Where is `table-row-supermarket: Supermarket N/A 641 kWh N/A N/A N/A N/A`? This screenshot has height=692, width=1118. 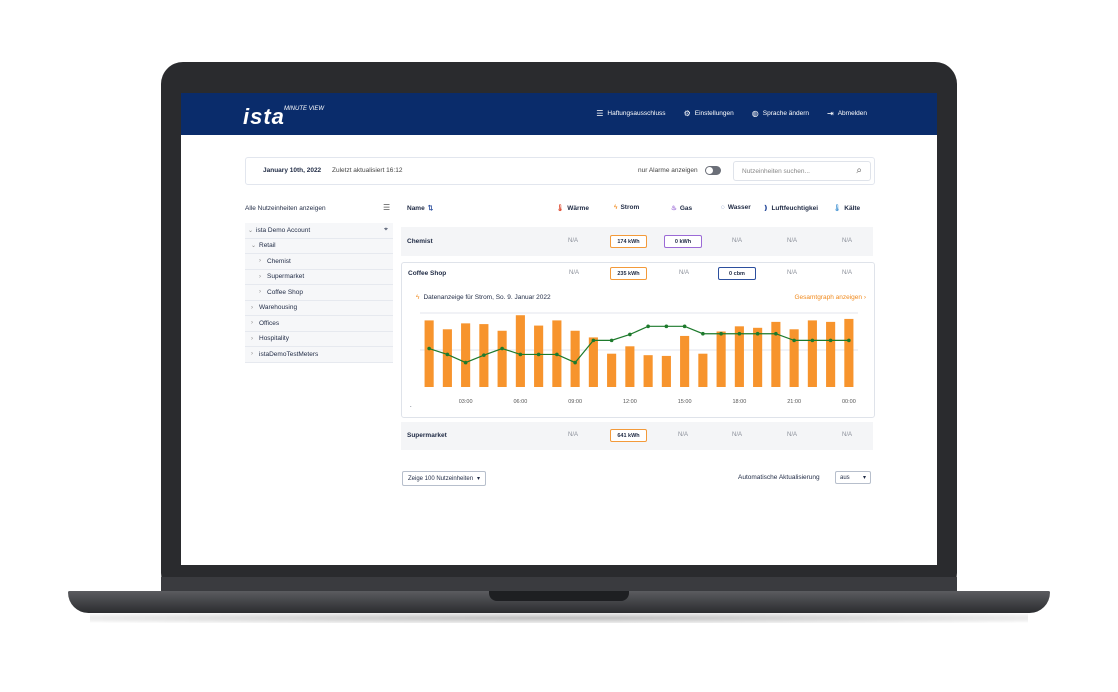 table-row-supermarket: Supermarket N/A 641 kWh N/A N/A N/A N/A is located at coordinates (637, 436).